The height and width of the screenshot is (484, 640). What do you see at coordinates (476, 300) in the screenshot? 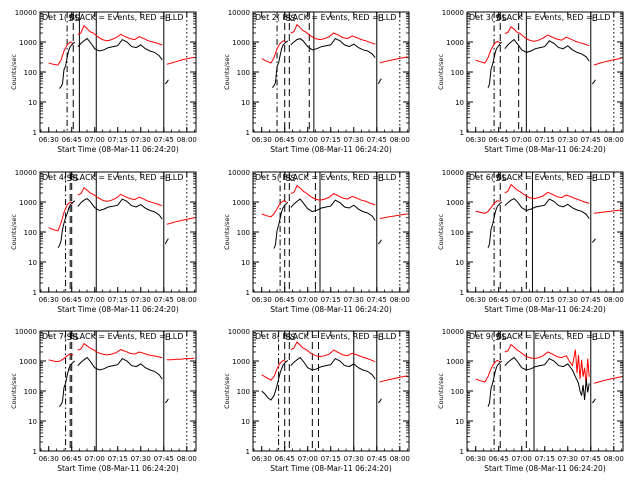
I see `x-tick-label: 06:30` at bounding box center [476, 300].